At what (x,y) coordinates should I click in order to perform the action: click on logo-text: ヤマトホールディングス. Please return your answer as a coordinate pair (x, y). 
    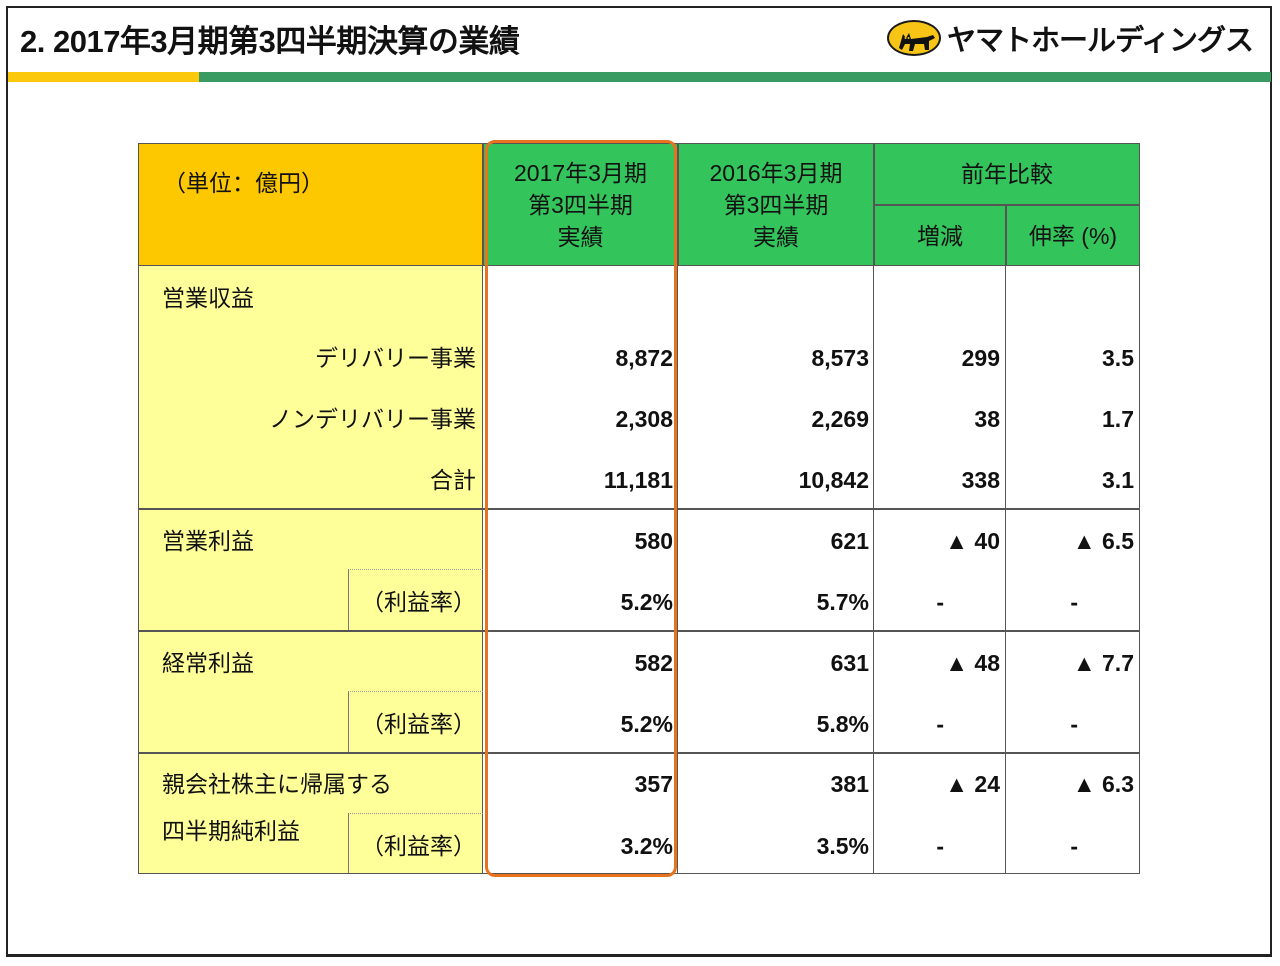
    Looking at the image, I should click on (1100, 41).